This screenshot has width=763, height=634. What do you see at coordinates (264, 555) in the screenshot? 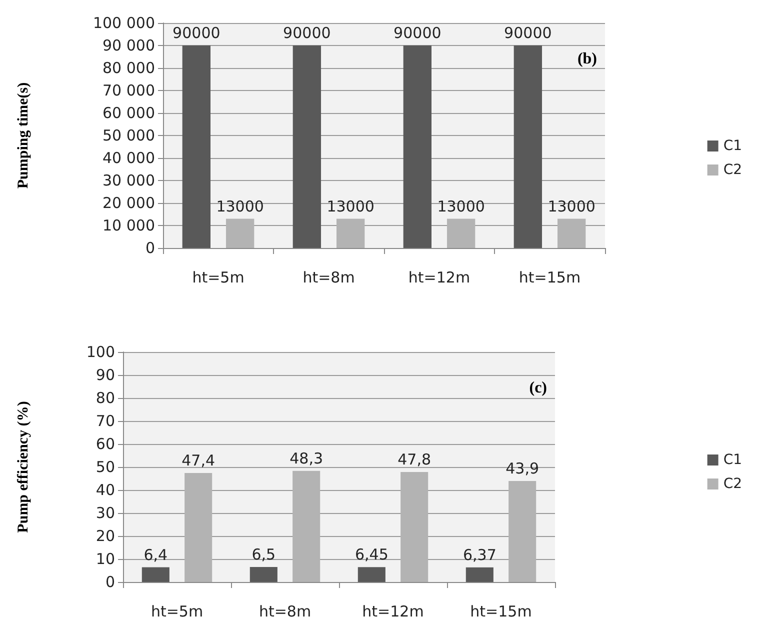
I see `data-label: 6,5` at bounding box center [264, 555].